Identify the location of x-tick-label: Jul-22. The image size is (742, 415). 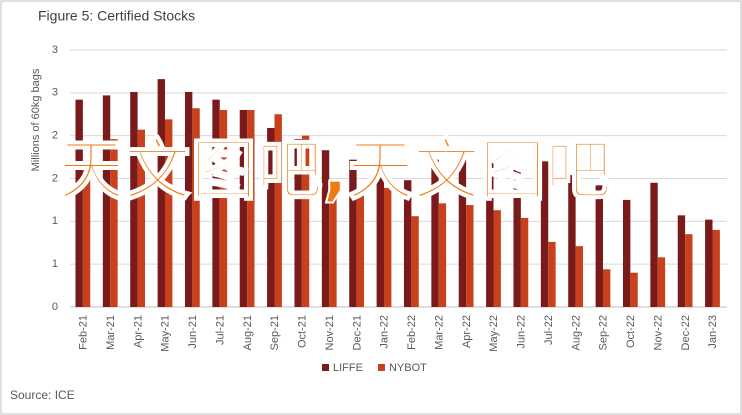
(549, 330).